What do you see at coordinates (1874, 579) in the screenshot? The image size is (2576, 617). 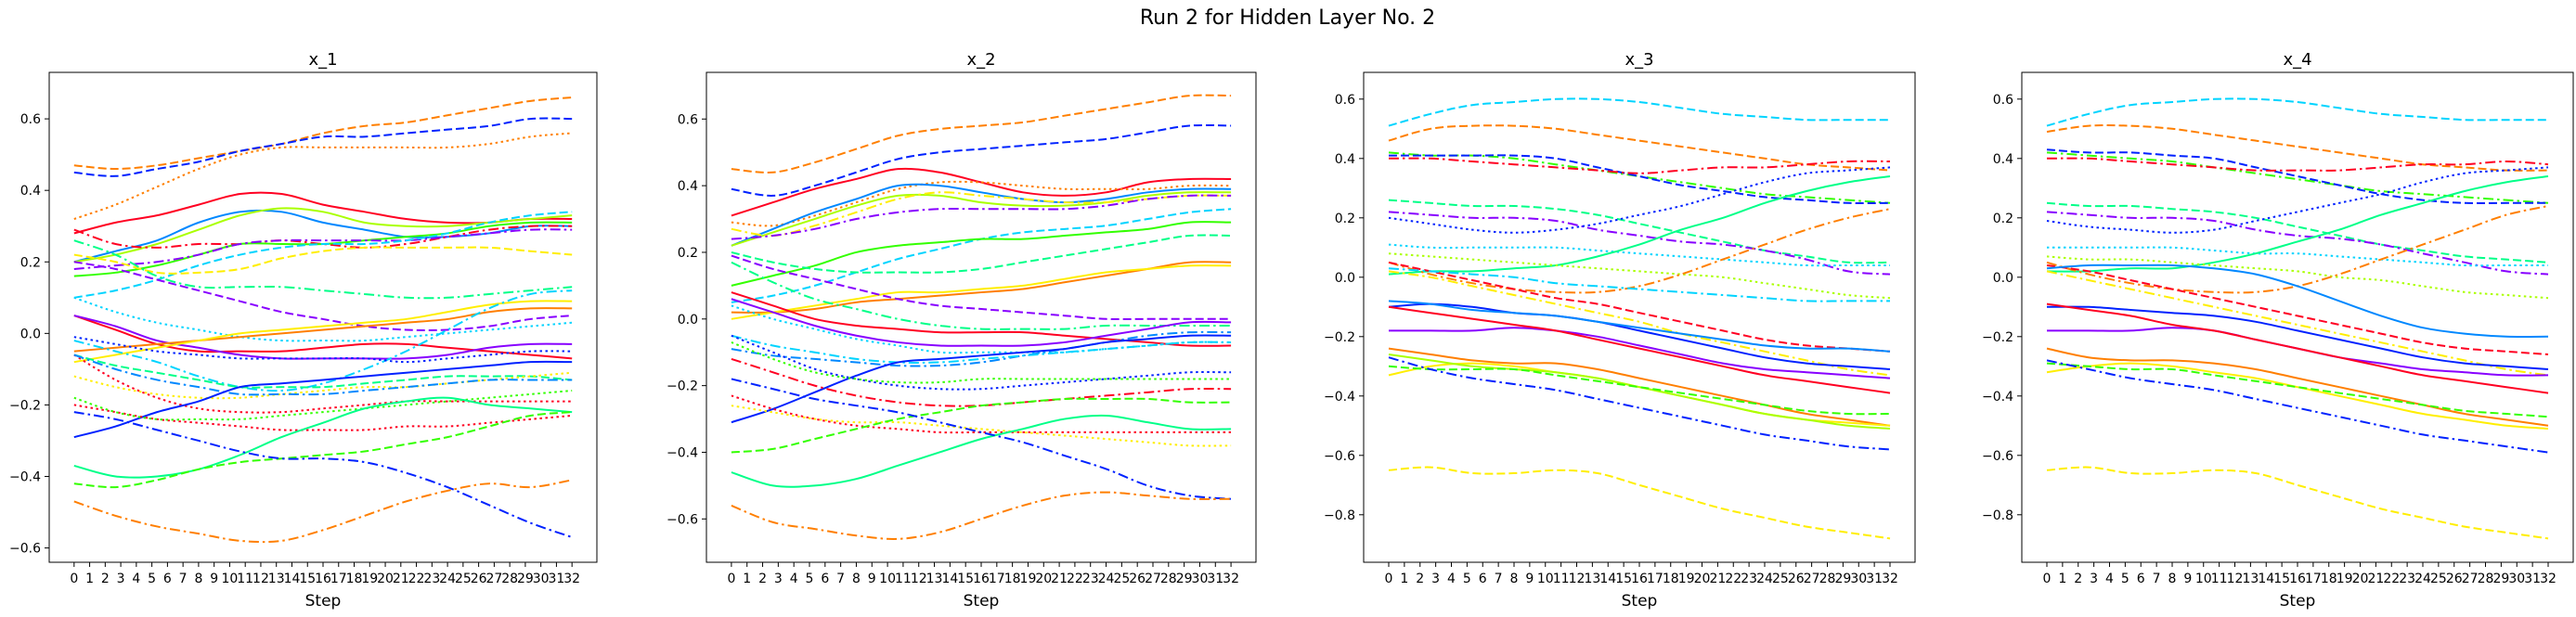 I see `x-tick-label: 31` at bounding box center [1874, 579].